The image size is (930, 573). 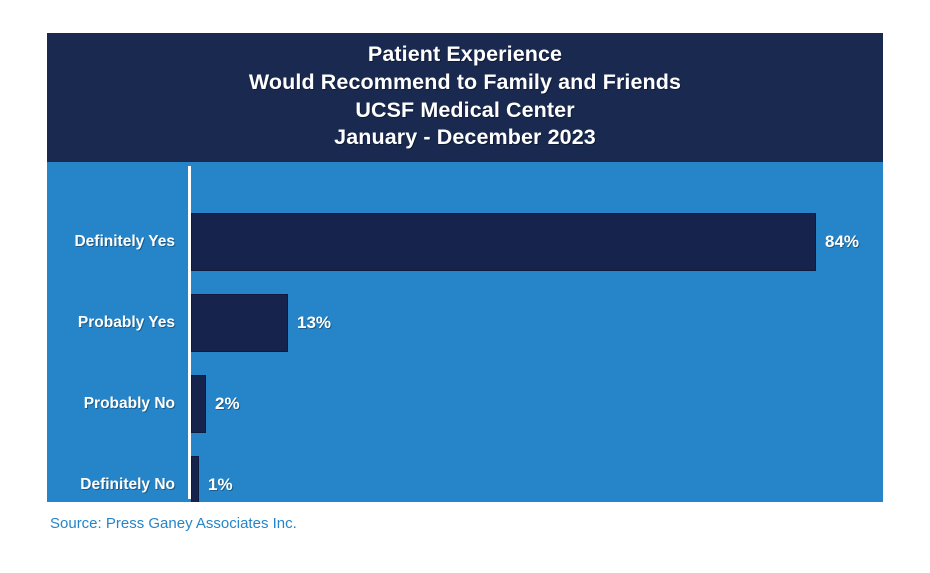 What do you see at coordinates (239, 323) in the screenshot?
I see `bar-probably-yes` at bounding box center [239, 323].